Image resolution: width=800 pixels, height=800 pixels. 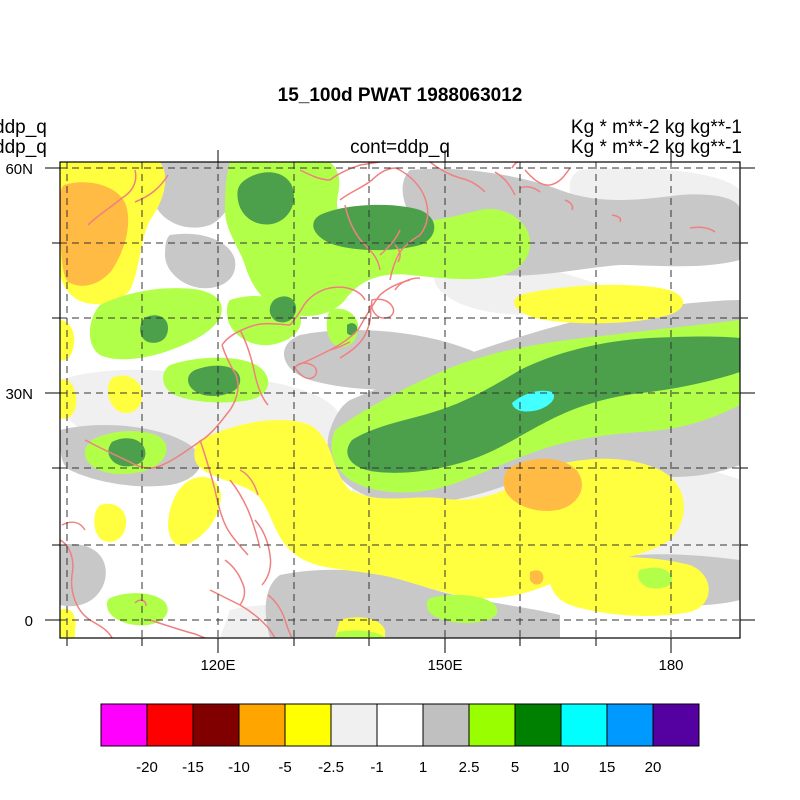 What do you see at coordinates (23, 127) in the screenshot?
I see `left-field-label: ddp_q` at bounding box center [23, 127].